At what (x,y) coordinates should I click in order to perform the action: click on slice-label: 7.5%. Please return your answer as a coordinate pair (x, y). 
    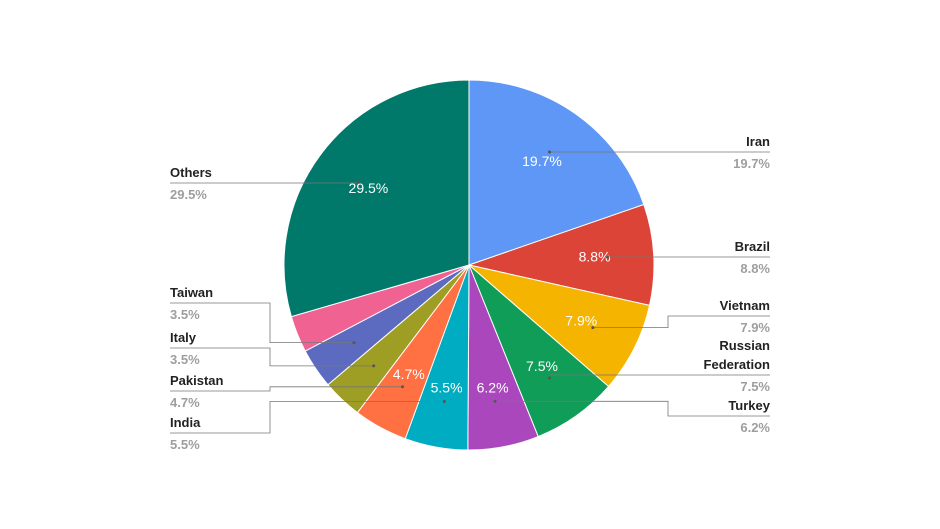
    Looking at the image, I should click on (542, 366).